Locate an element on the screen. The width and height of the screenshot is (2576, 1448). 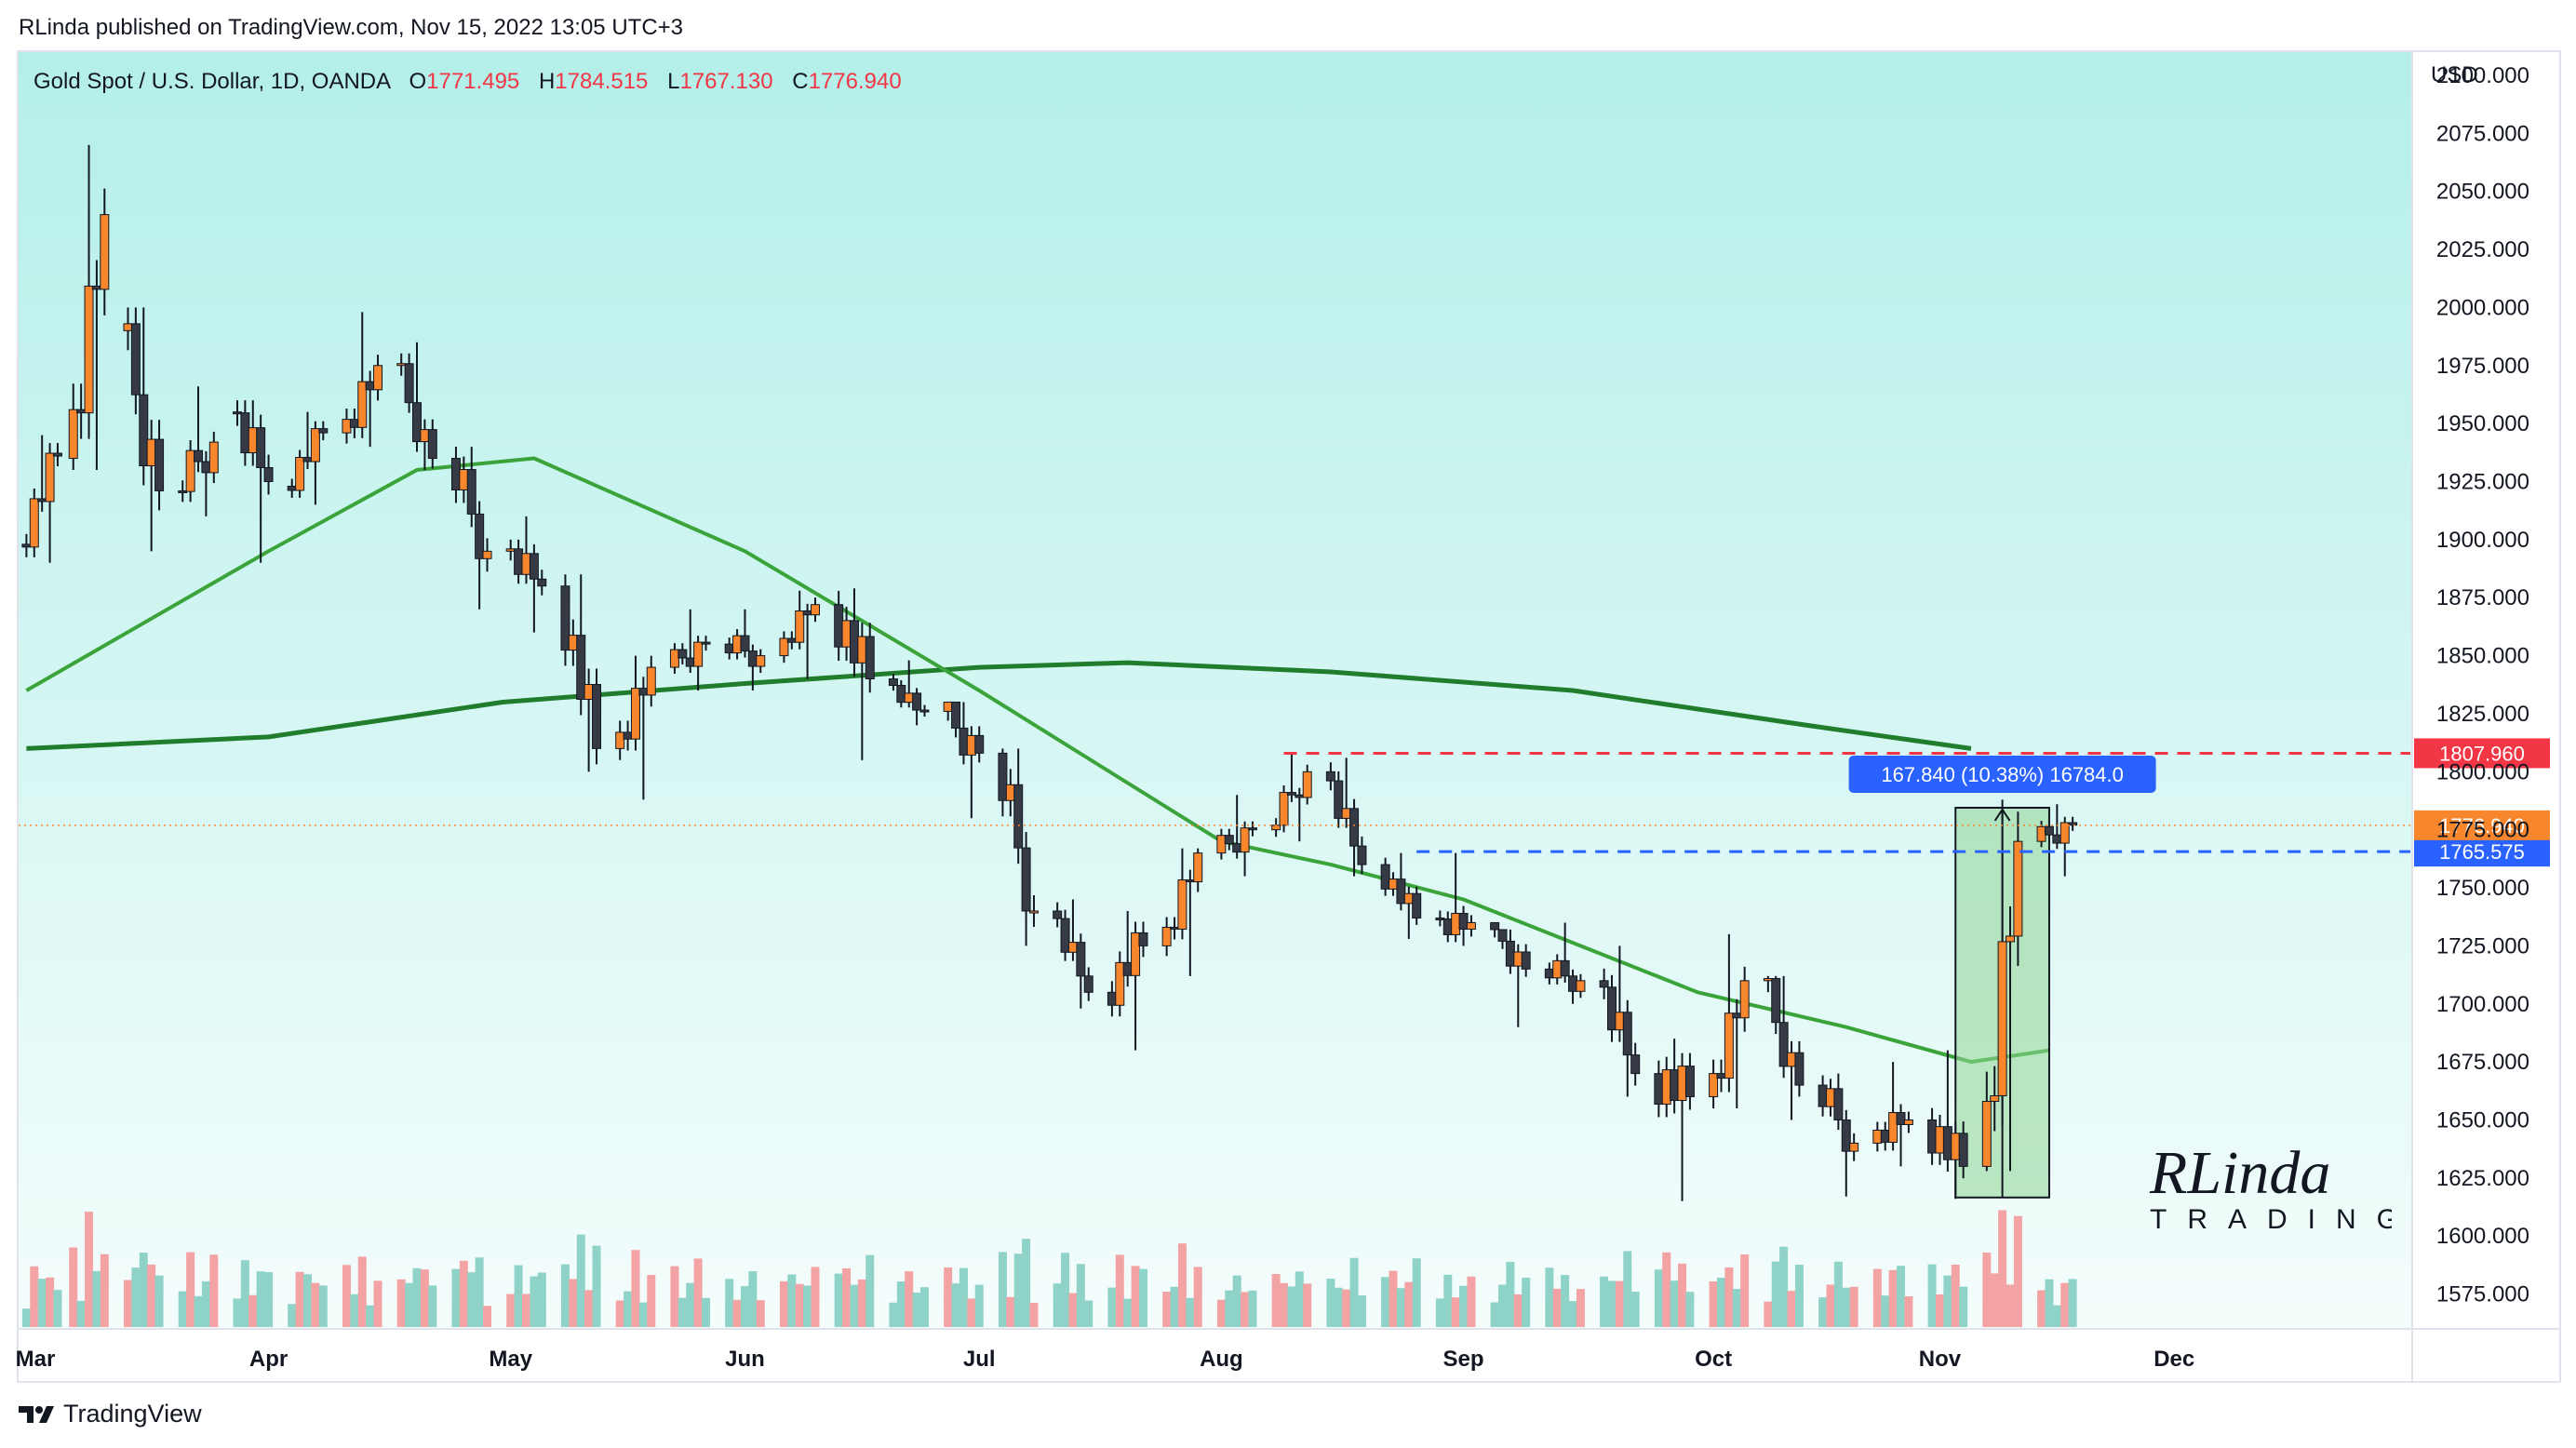
rlinda-logo-main: RLinda is located at coordinates (2239, 1173).